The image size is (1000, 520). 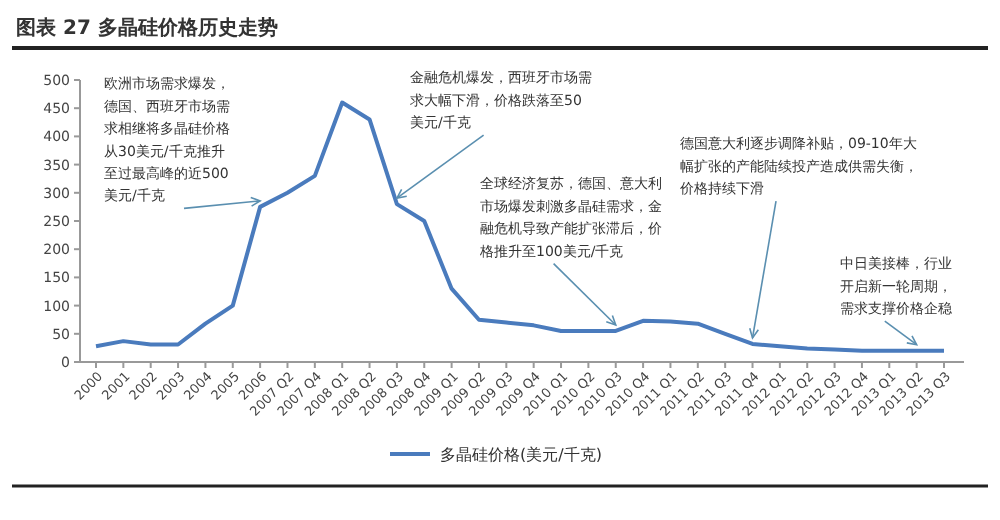 I want to click on chart-title: 图表 27 多晶硅价格历史走势, so click(x=147, y=28).